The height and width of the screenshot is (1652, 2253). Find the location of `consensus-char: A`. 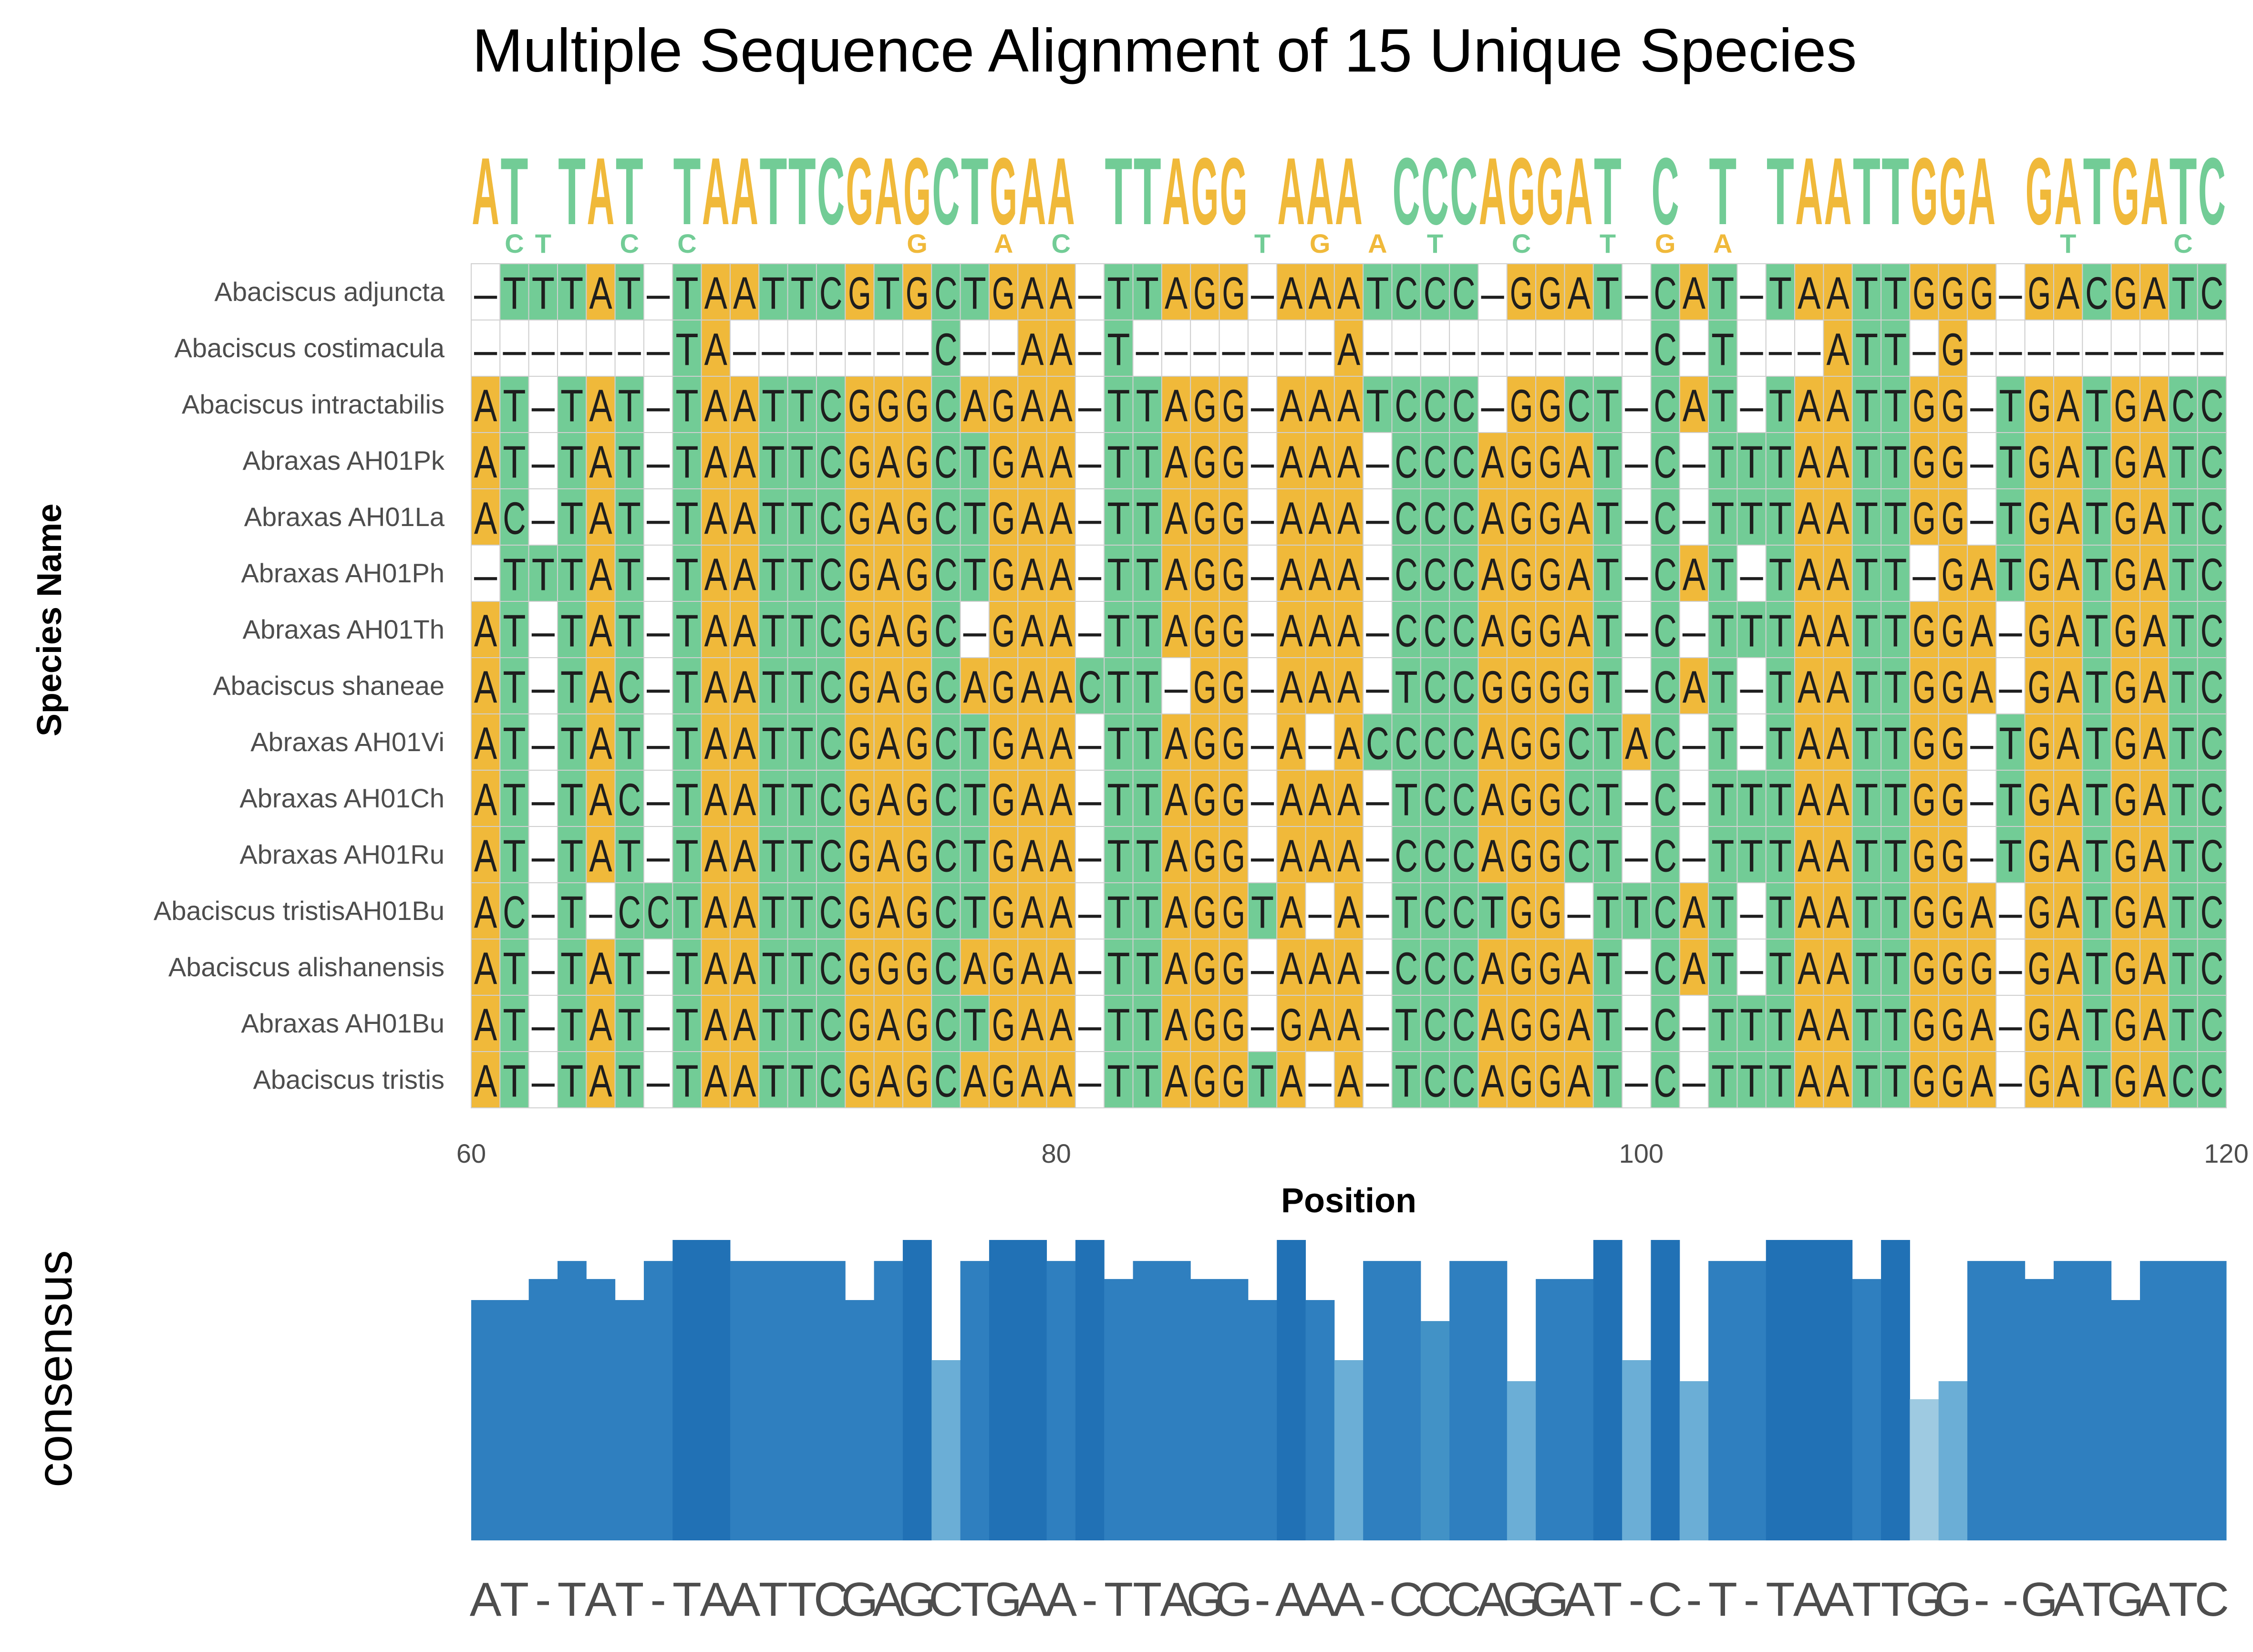

consensus-char: A is located at coordinates (1061, 1600).